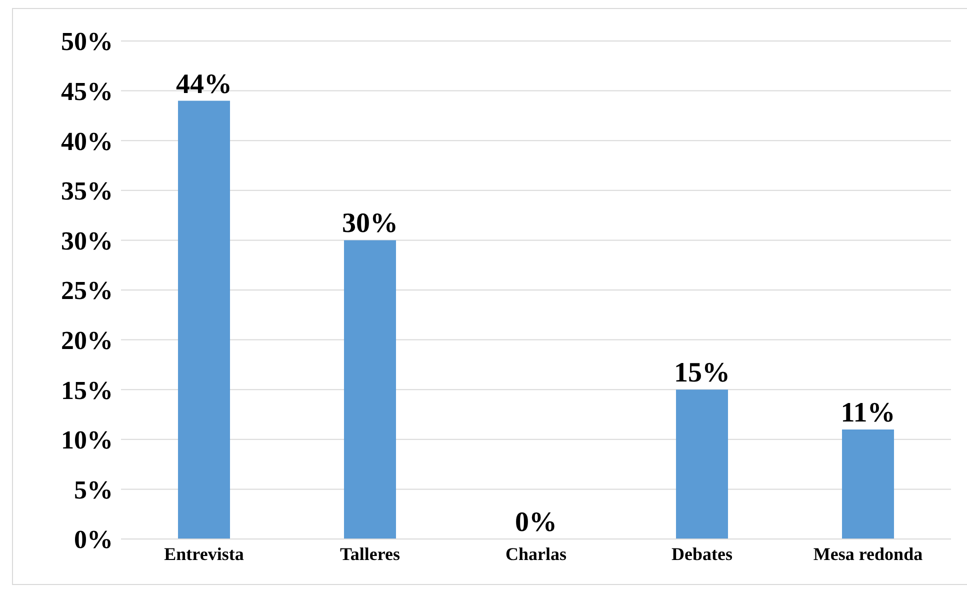 This screenshot has height=591, width=967. What do you see at coordinates (370, 554) in the screenshot?
I see `x-tick-label: Talleres` at bounding box center [370, 554].